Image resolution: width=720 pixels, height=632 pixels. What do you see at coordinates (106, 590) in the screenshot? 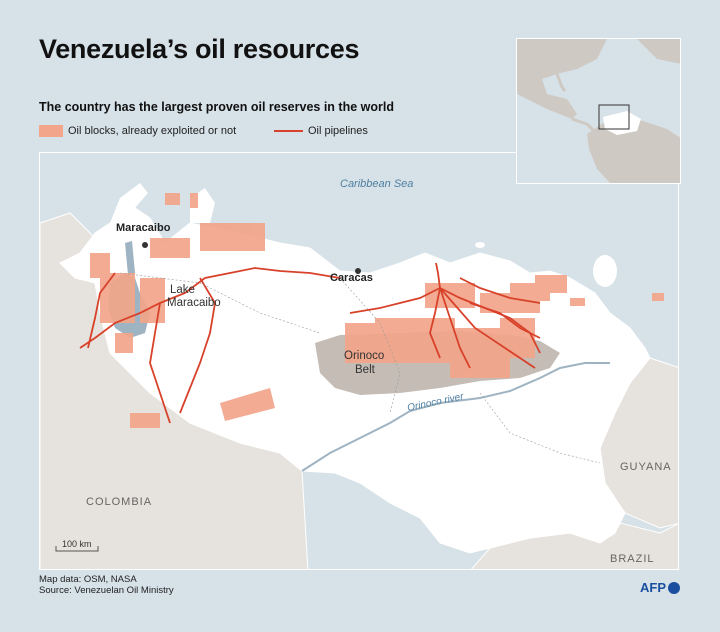
I see `footer-source: Source: Venezuelan Oil Ministry` at bounding box center [106, 590].